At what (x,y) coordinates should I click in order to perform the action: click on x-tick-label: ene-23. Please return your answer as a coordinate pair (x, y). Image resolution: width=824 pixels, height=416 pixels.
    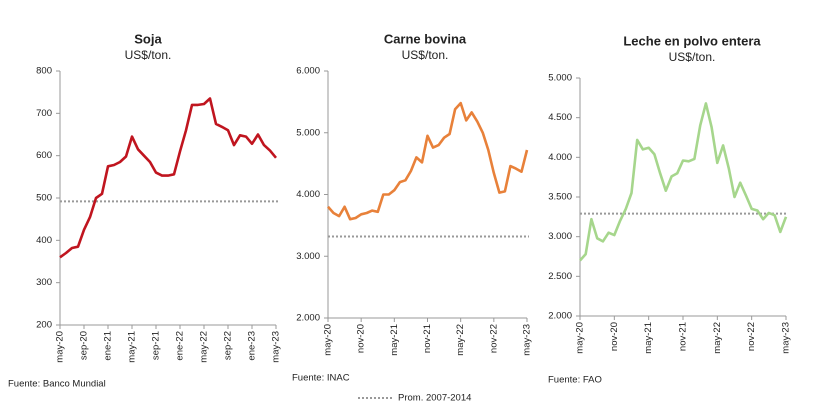
    Looking at the image, I should click on (252, 346).